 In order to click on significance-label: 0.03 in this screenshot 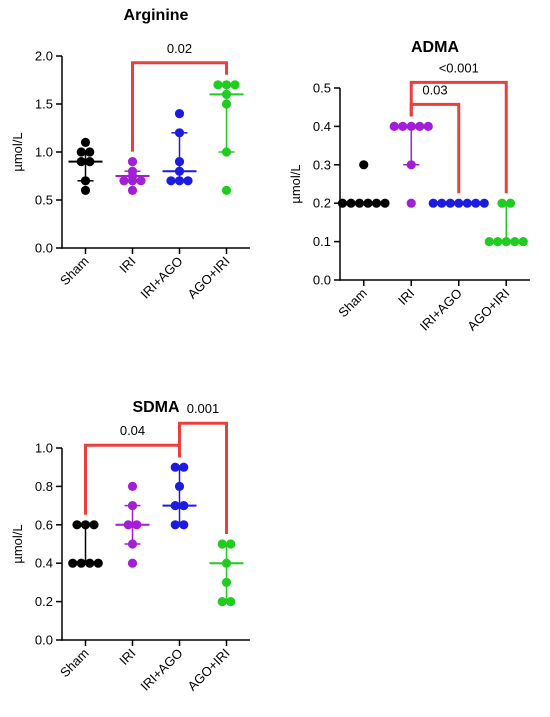, I will do `click(434, 89)`.